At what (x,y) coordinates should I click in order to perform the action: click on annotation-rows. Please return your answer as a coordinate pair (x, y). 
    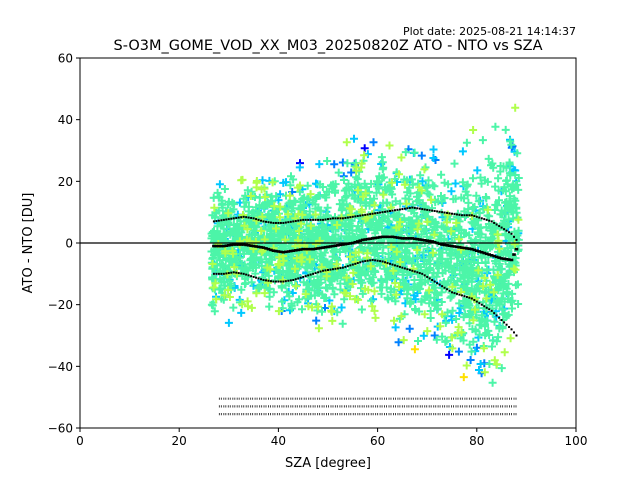
    Looking at the image, I should click on (367, 406).